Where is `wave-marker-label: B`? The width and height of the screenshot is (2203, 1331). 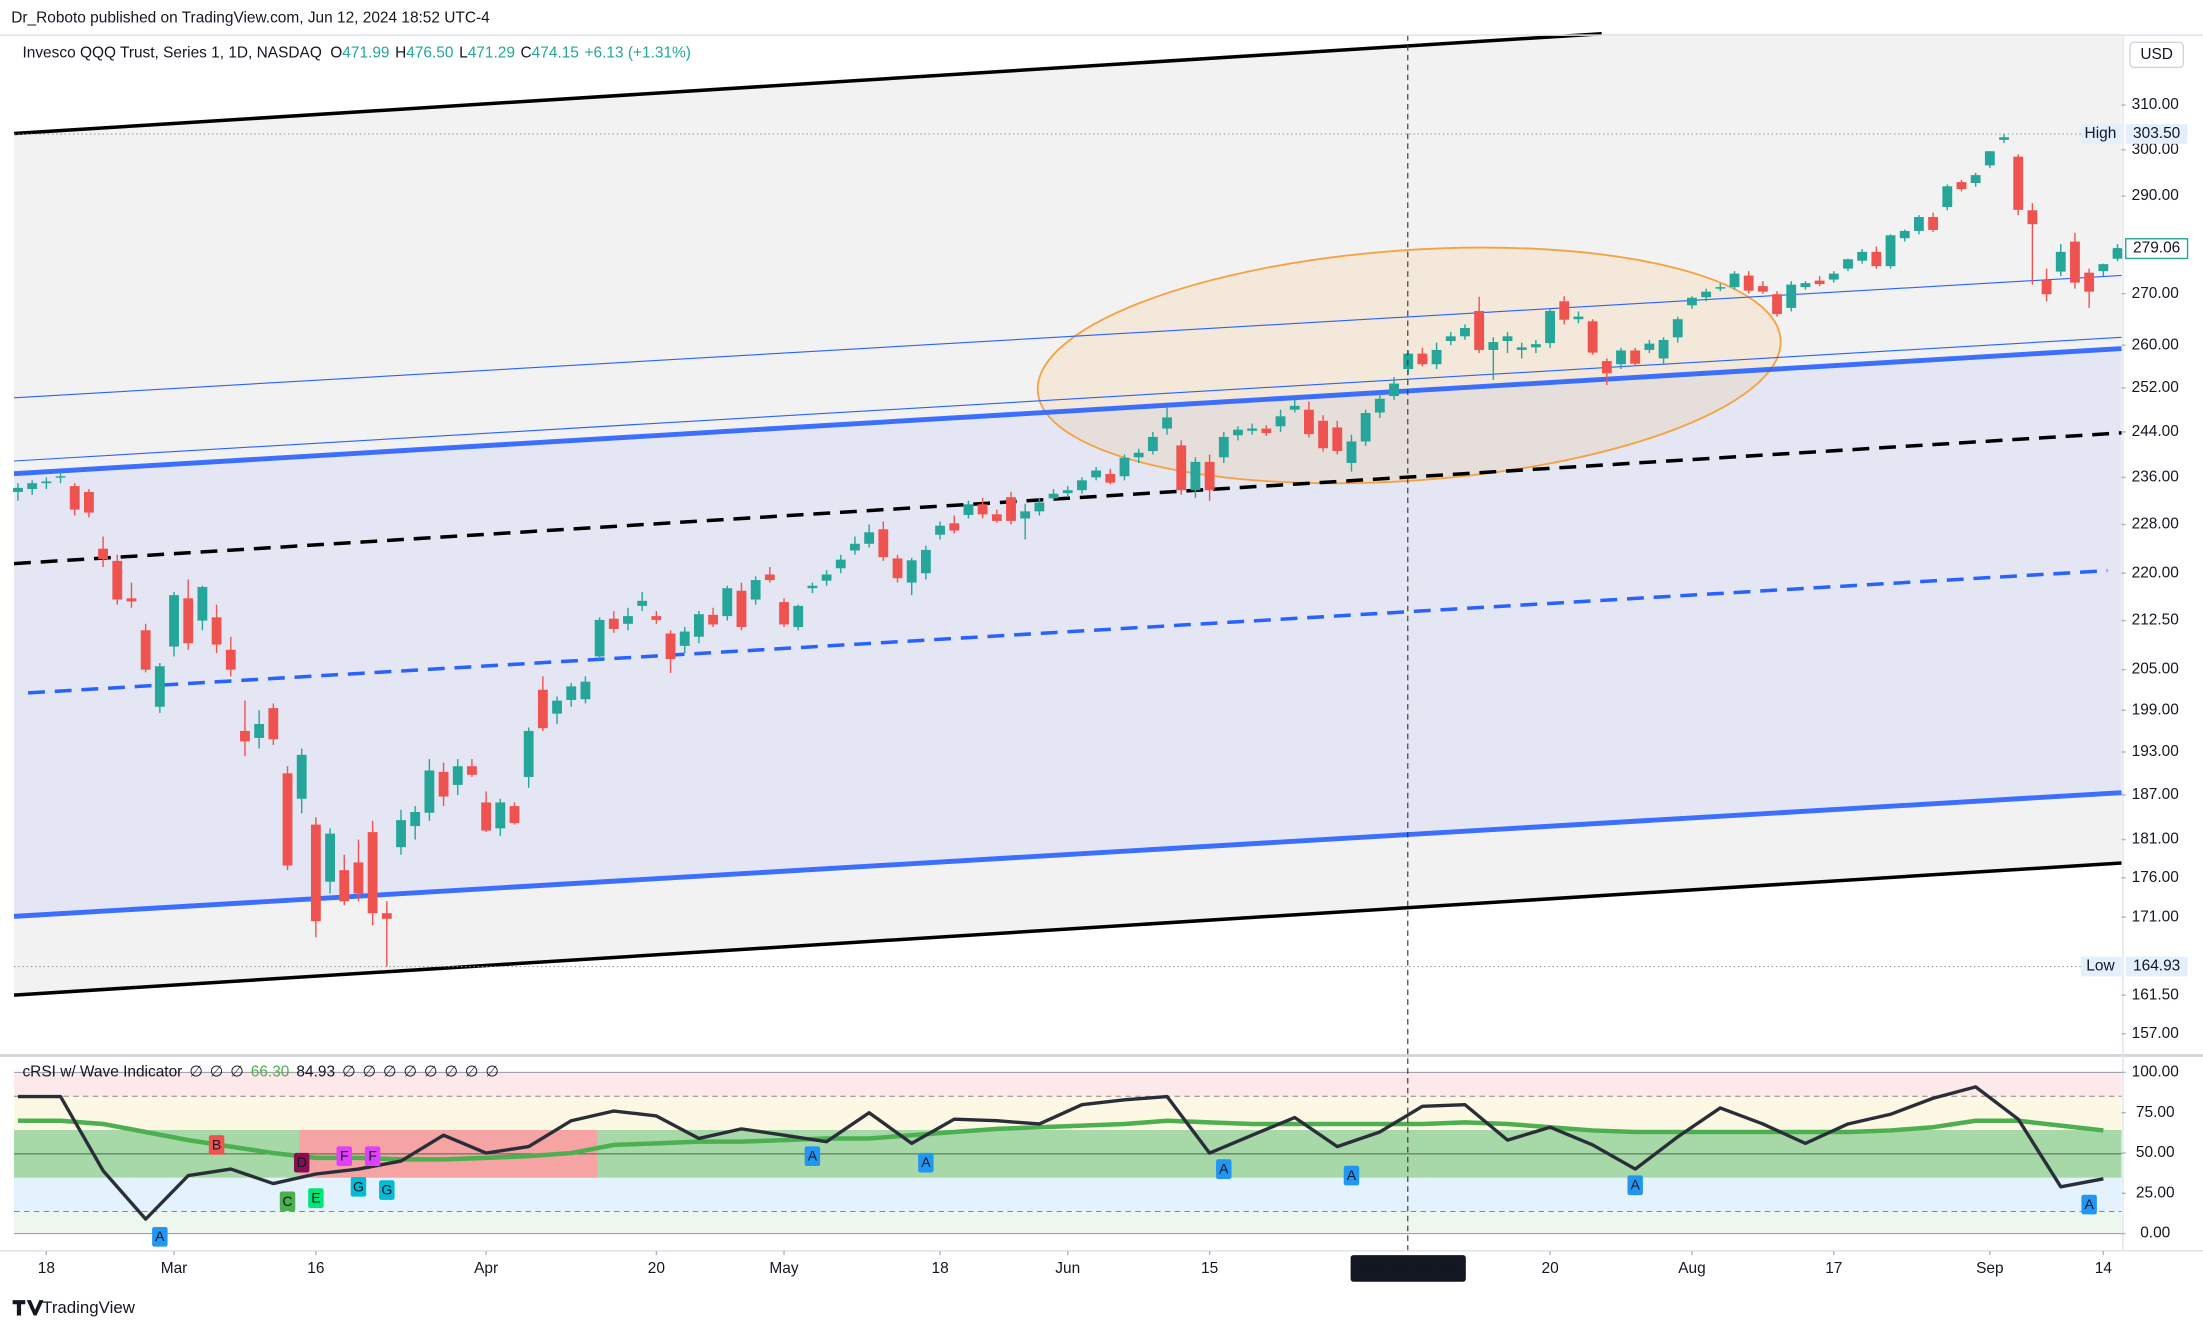 wave-marker-label: B is located at coordinates (216, 1144).